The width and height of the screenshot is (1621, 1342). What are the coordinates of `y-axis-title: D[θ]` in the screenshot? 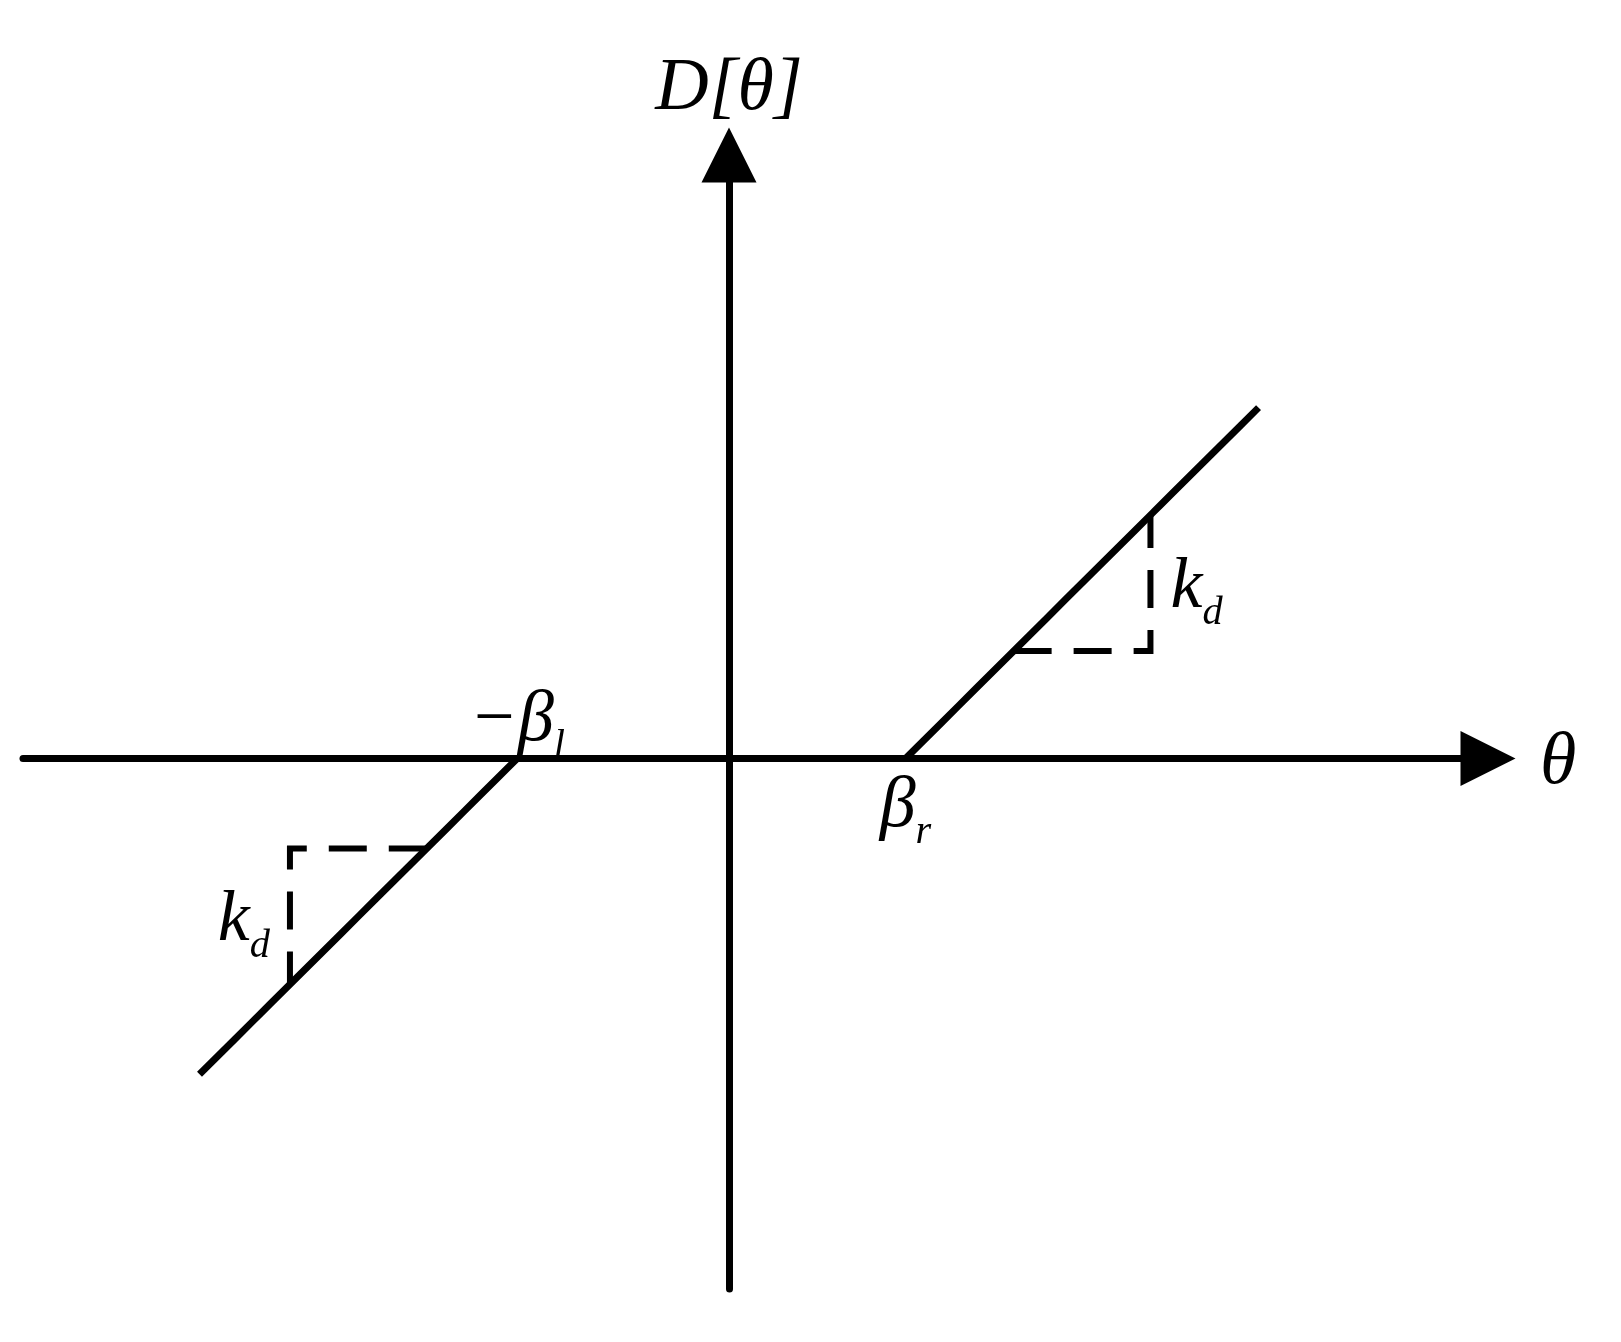 It's located at (728, 84).